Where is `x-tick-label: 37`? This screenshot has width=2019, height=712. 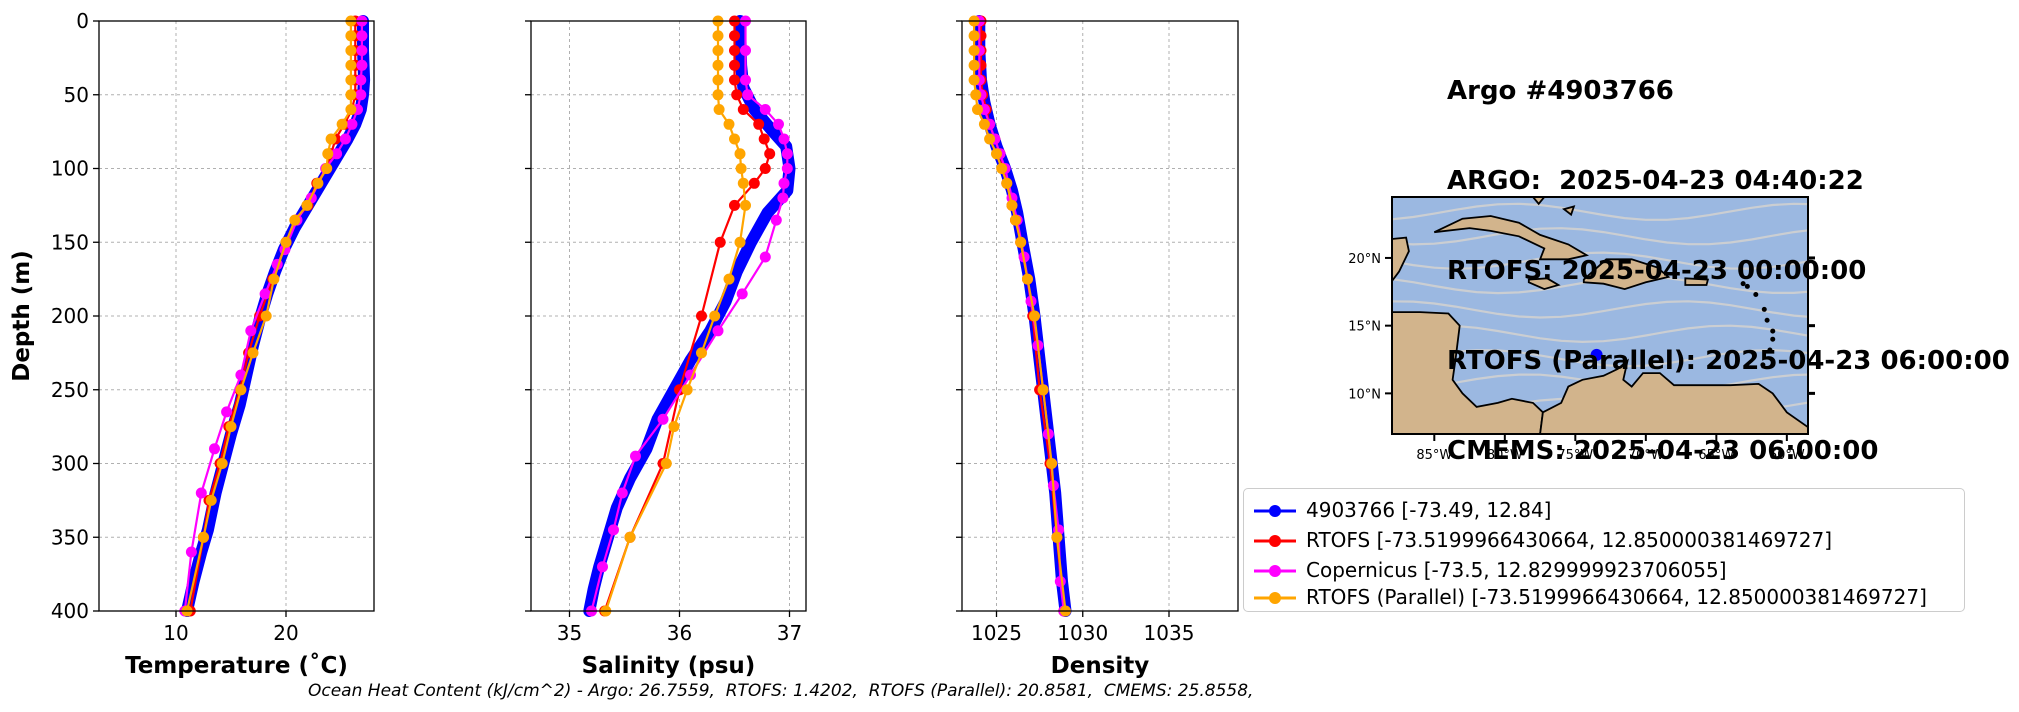
x-tick-label: 37 is located at coordinates (789, 633).